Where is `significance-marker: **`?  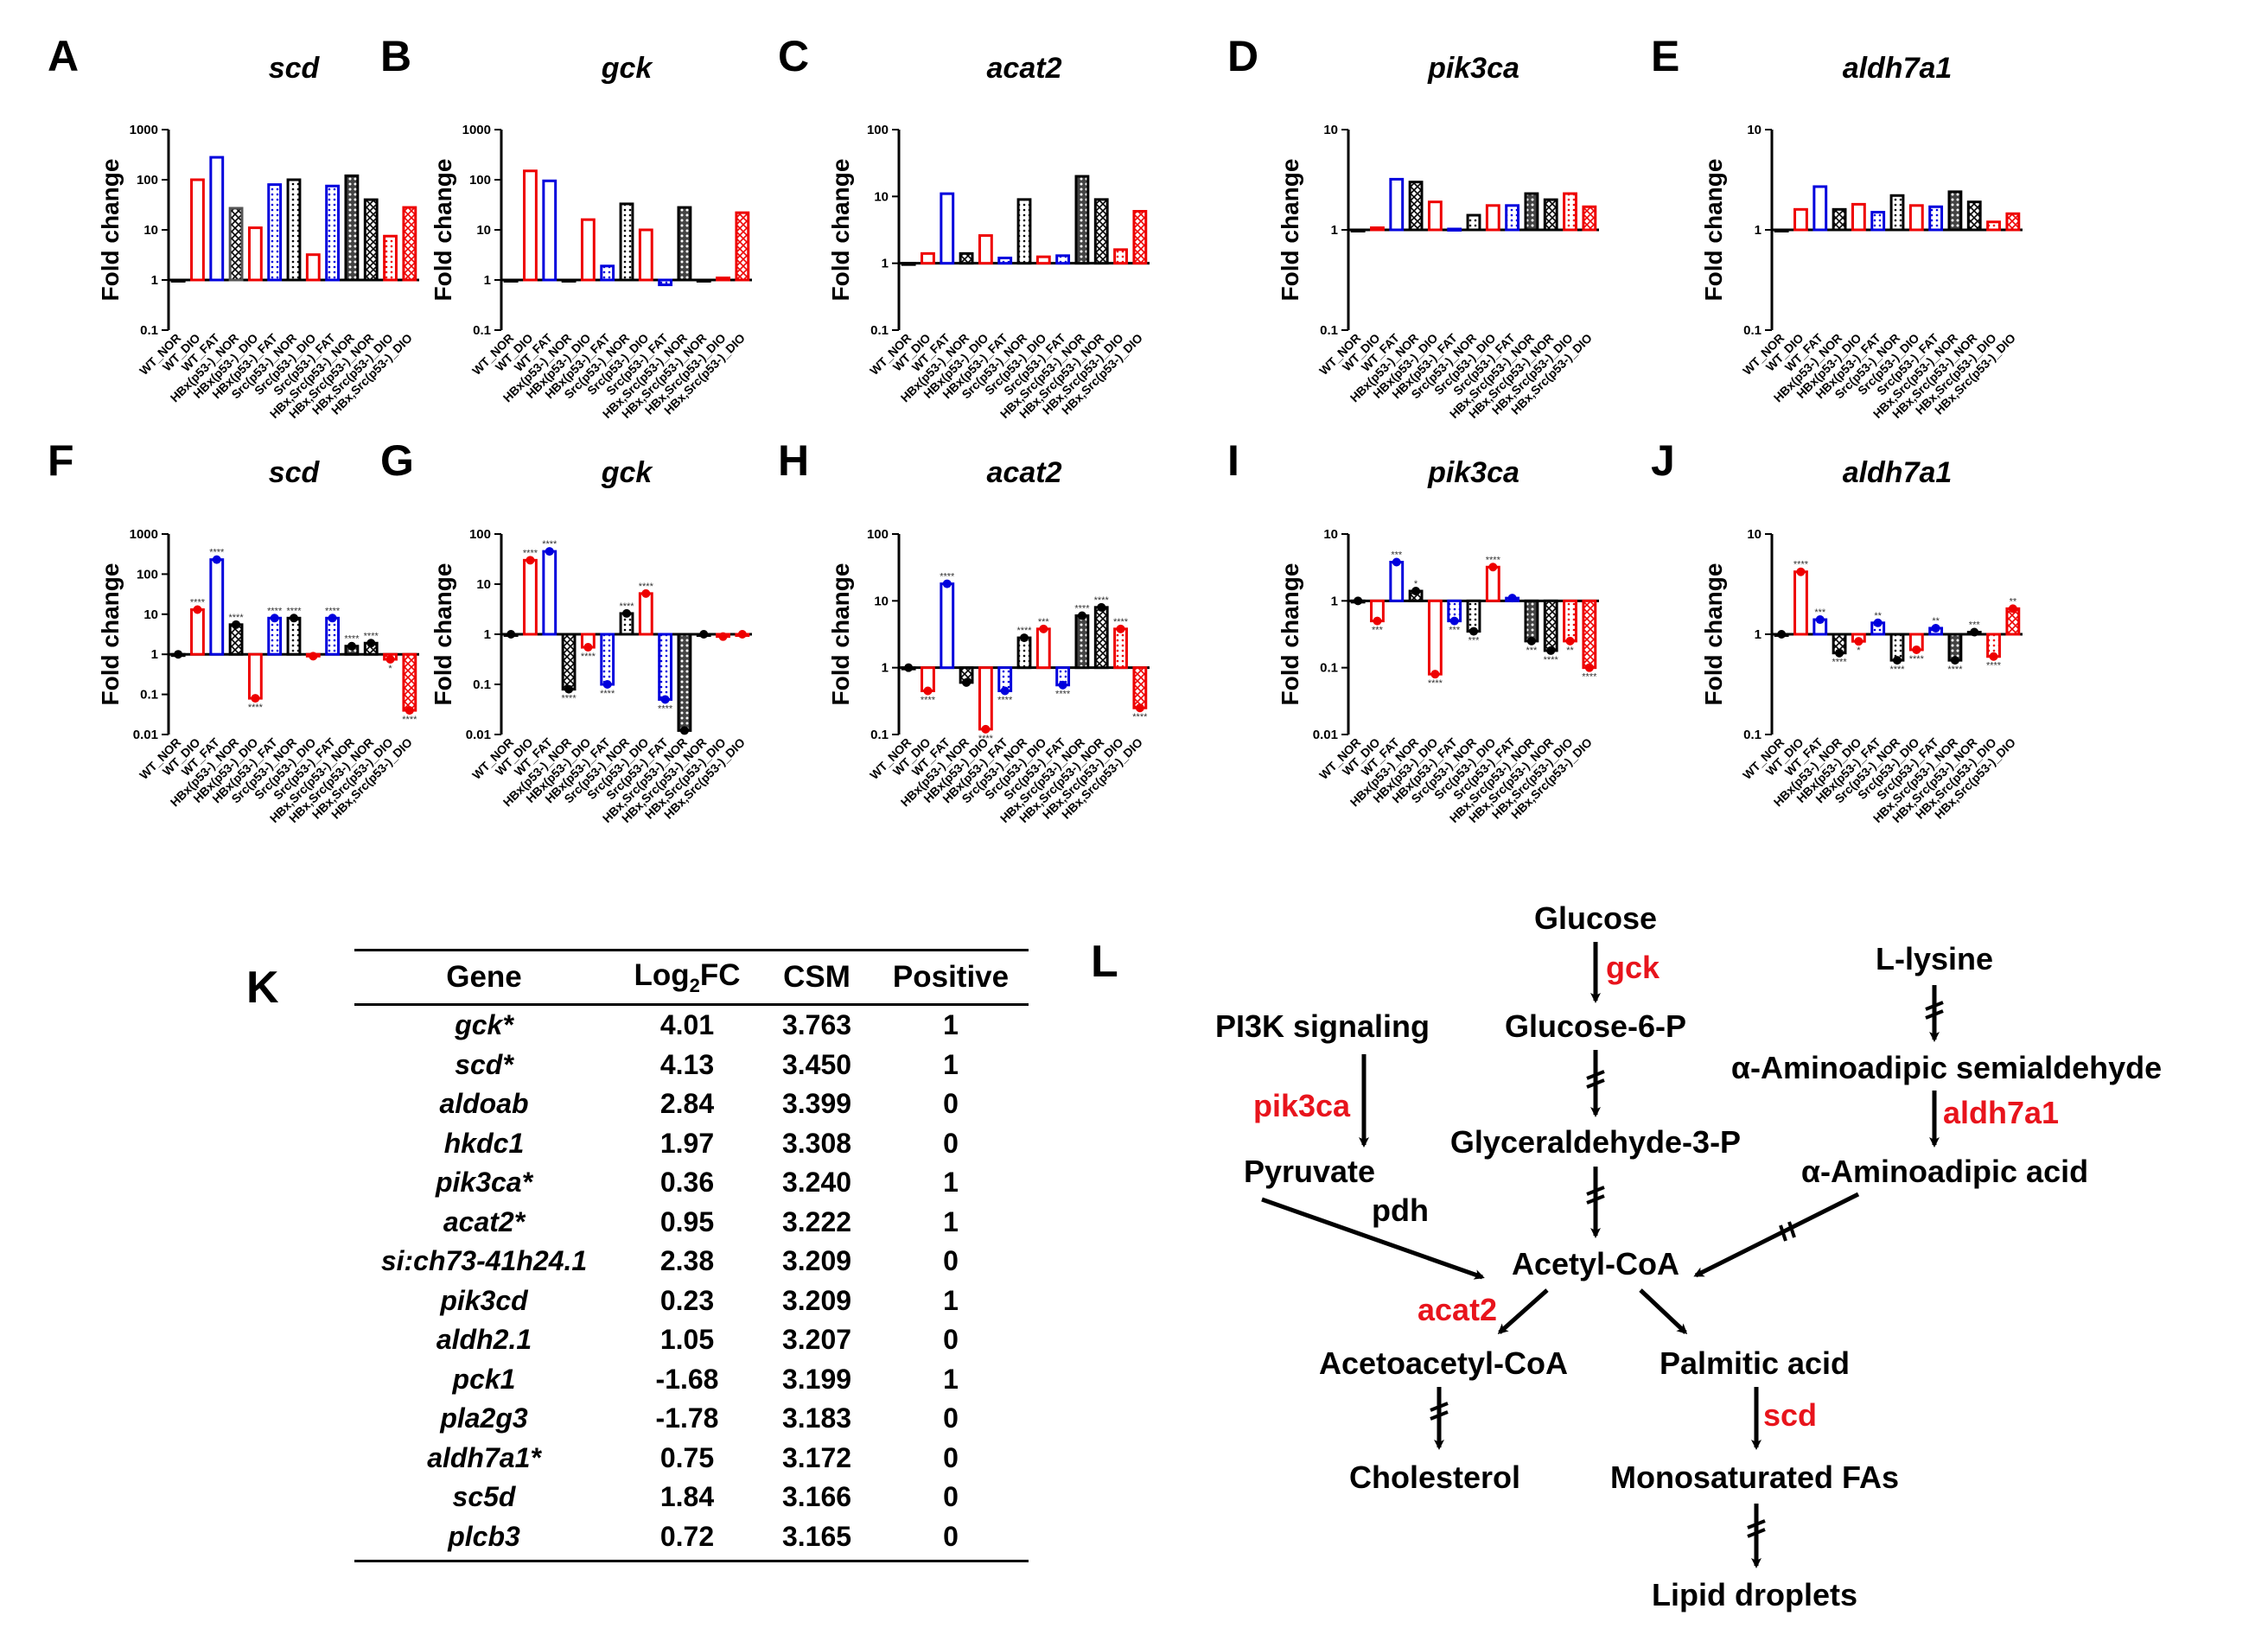 significance-marker: ** is located at coordinates (1570, 650).